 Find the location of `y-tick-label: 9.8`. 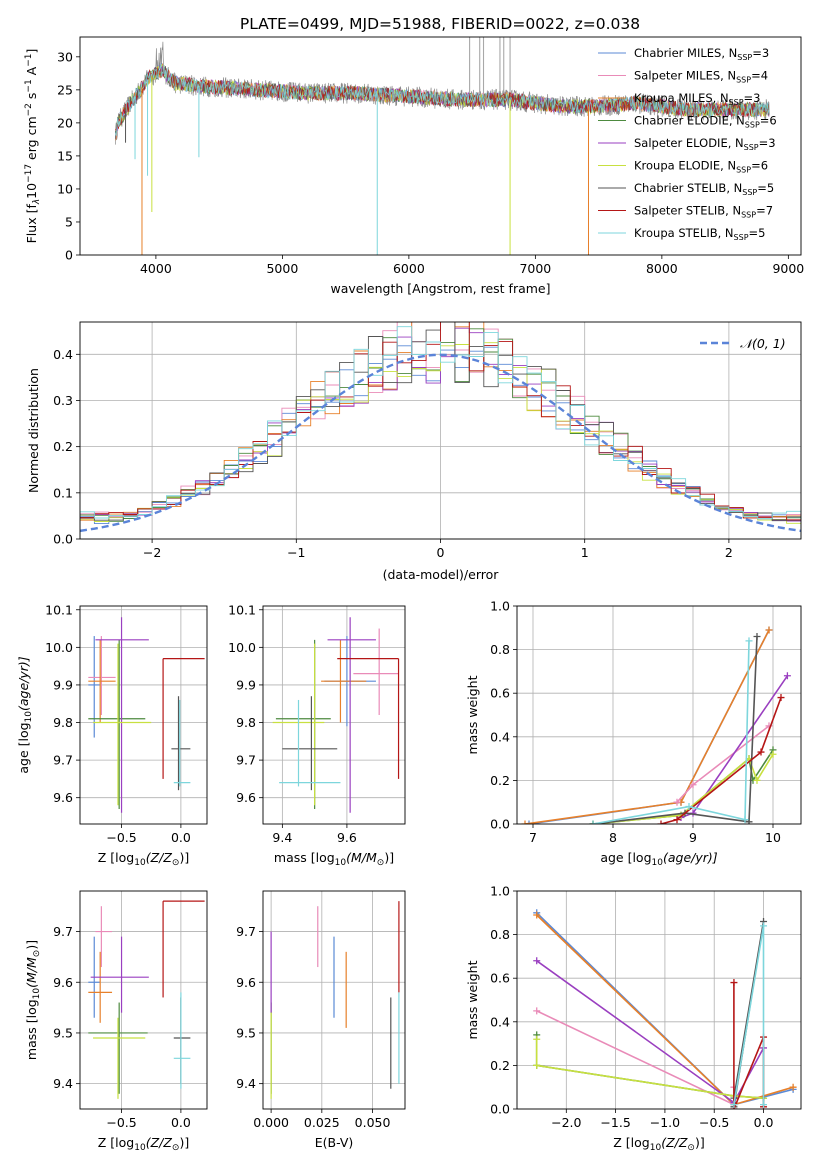

y-tick-label: 9.8 is located at coordinates (246, 722).